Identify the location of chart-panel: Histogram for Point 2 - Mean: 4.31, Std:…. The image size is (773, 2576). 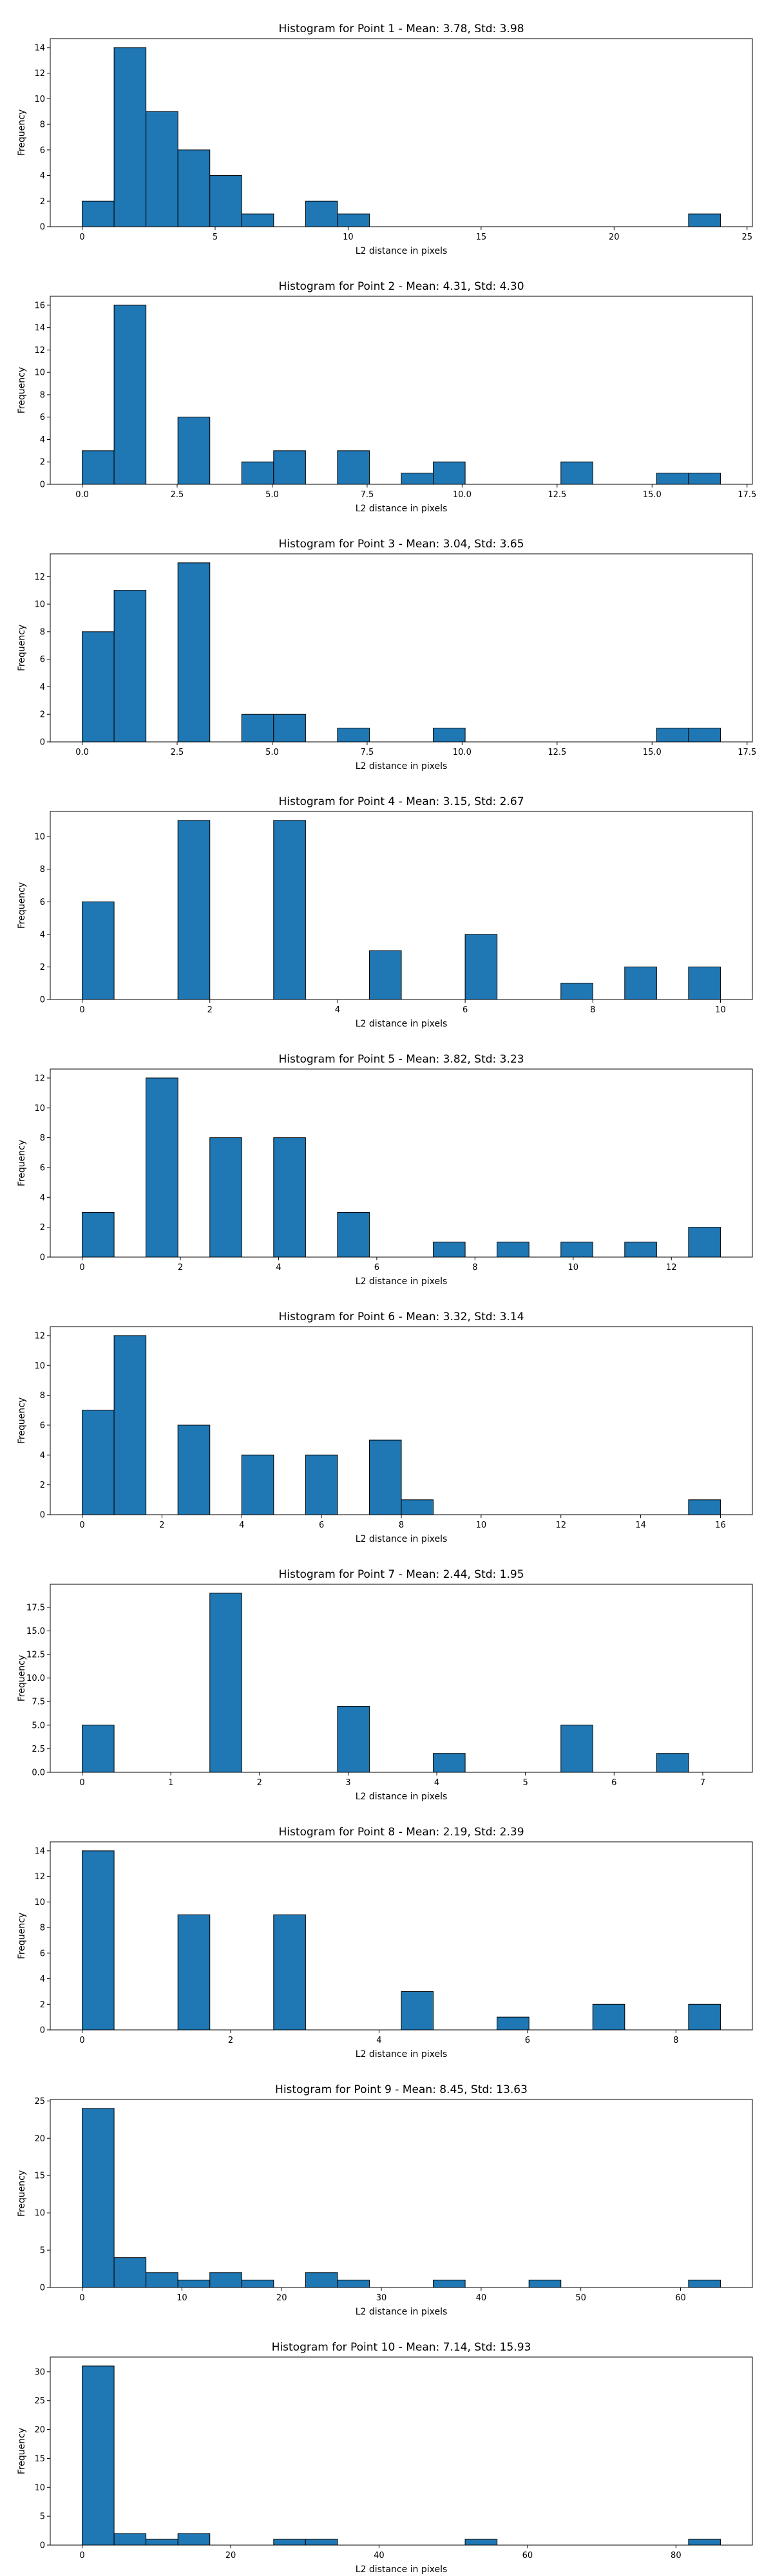
(386, 397).